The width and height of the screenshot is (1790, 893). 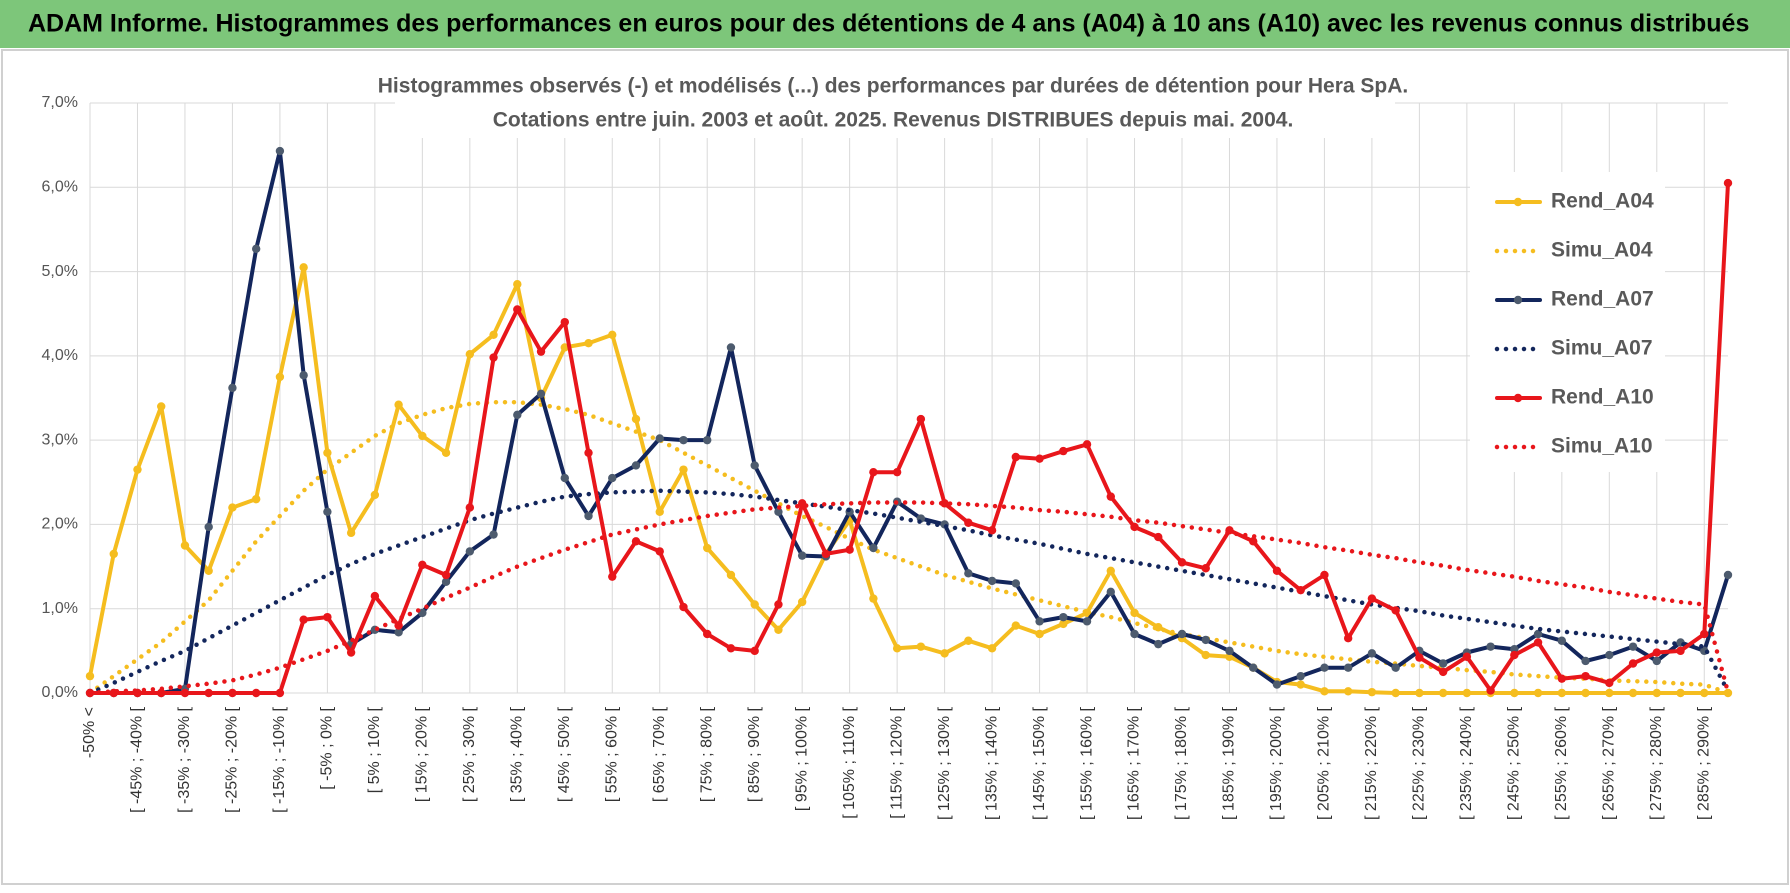 What do you see at coordinates (1181, 763) in the screenshot?
I see `x-tick-label: [ 175% ; 180% [` at bounding box center [1181, 763].